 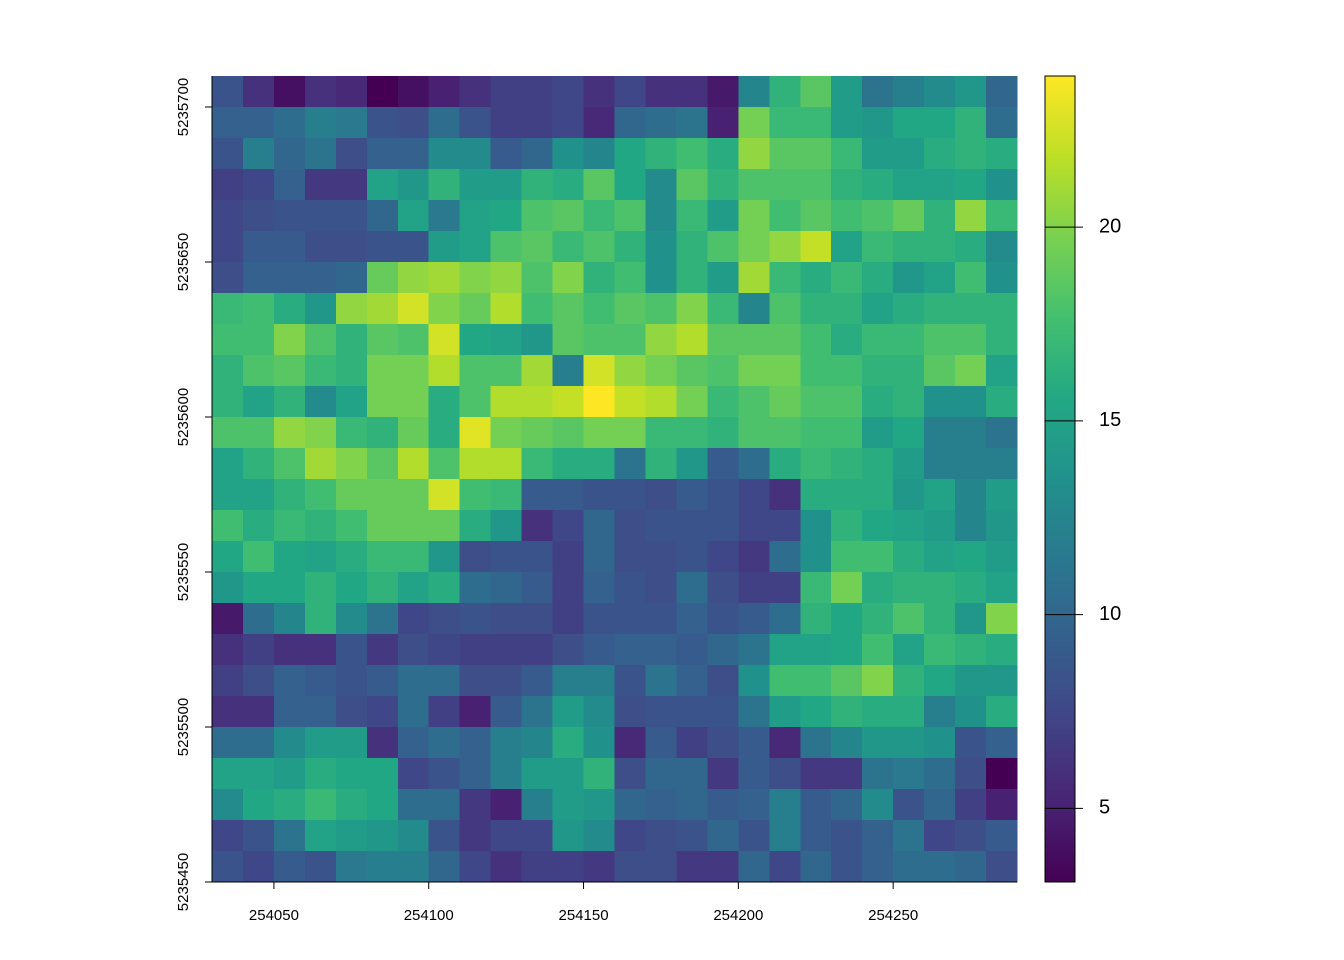 I want to click on x-tick-label: 254200, so click(x=738, y=915).